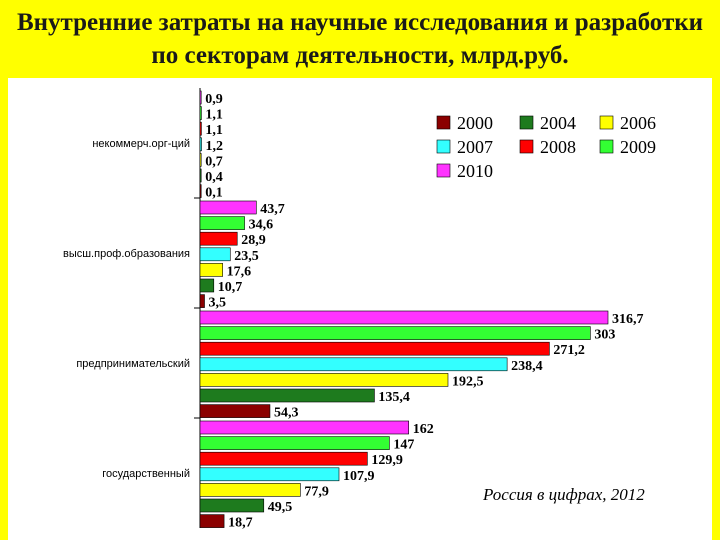 The height and width of the screenshot is (540, 720). Describe the element at coordinates (146, 474) in the screenshot. I see `category-label: государственный` at that location.